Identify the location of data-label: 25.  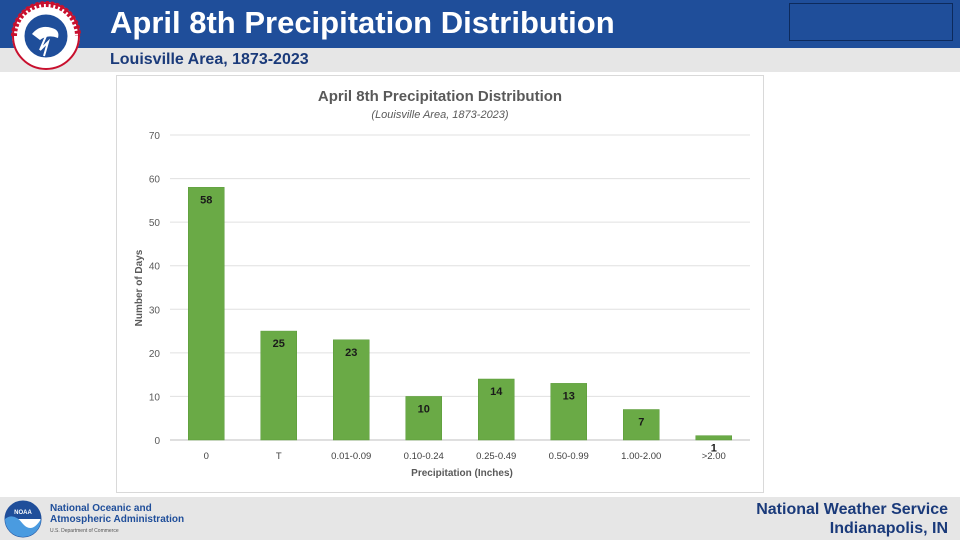
(279, 344).